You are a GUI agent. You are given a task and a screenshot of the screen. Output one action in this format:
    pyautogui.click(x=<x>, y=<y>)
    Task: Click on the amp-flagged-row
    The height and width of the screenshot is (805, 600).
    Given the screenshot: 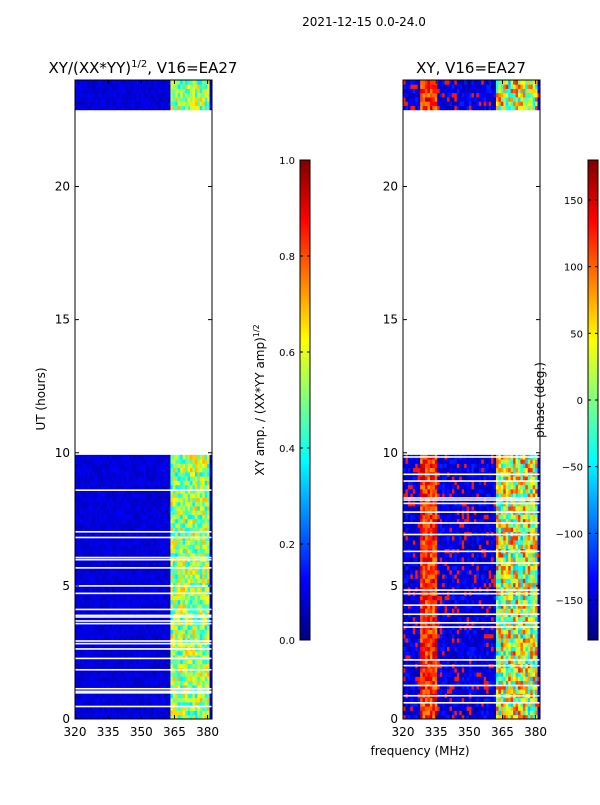 What is the action you would take?
    pyautogui.click(x=143, y=531)
    